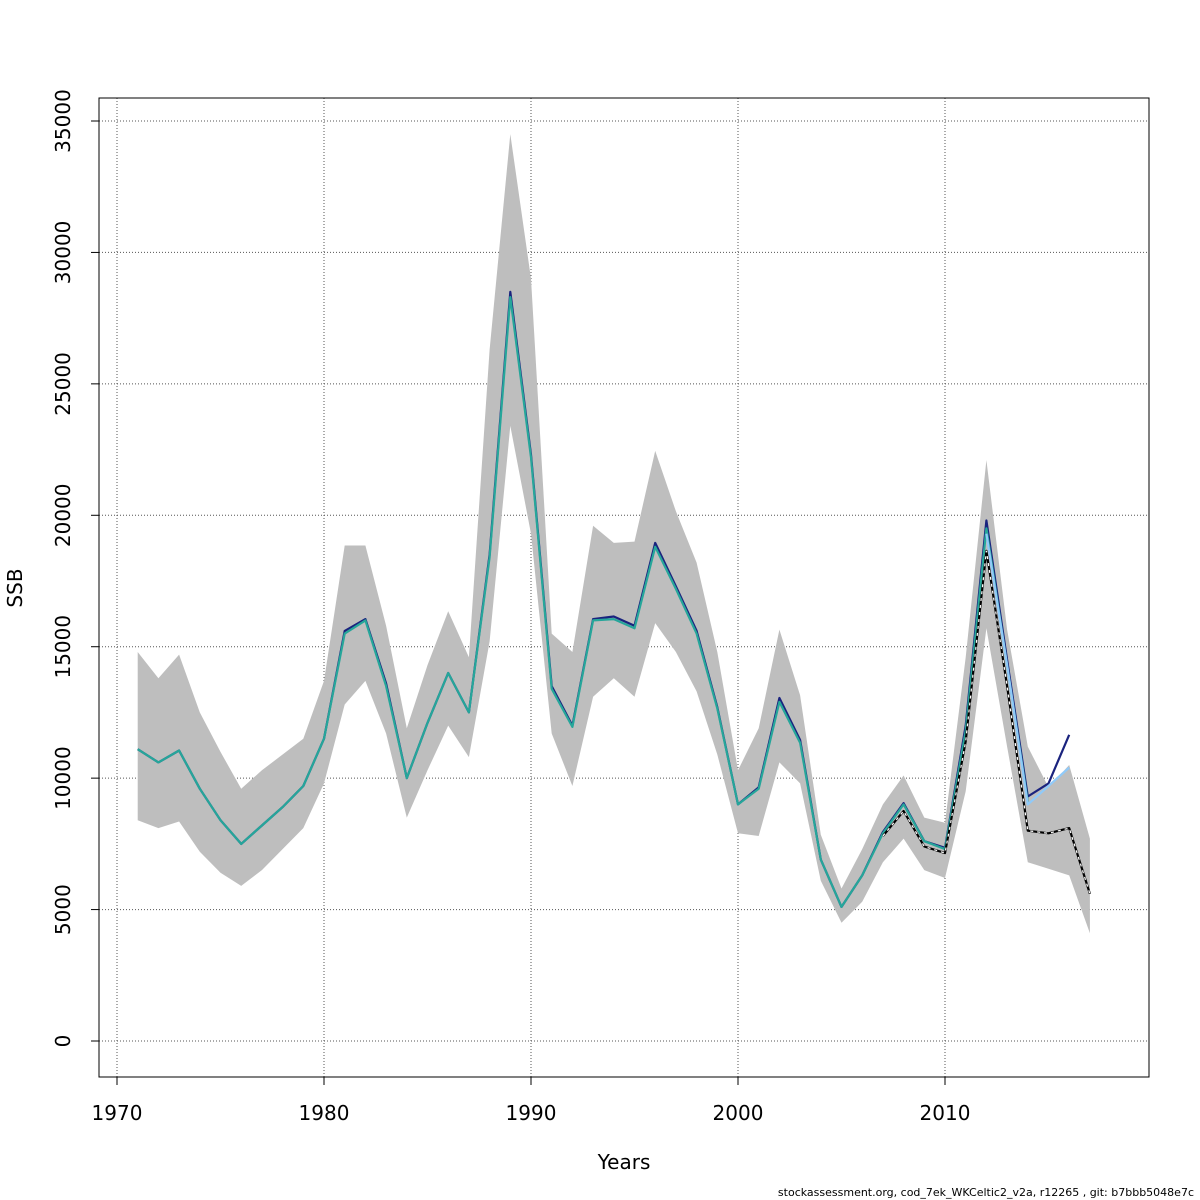  What do you see at coordinates (63, 778) in the screenshot?
I see `y-tick-label: 10000` at bounding box center [63, 778].